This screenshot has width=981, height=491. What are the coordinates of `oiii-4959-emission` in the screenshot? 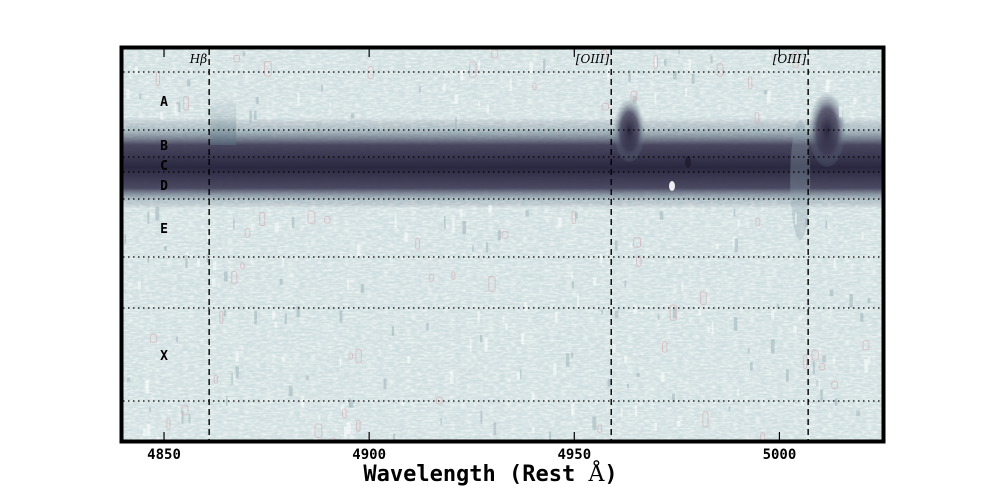 It's located at (629, 128).